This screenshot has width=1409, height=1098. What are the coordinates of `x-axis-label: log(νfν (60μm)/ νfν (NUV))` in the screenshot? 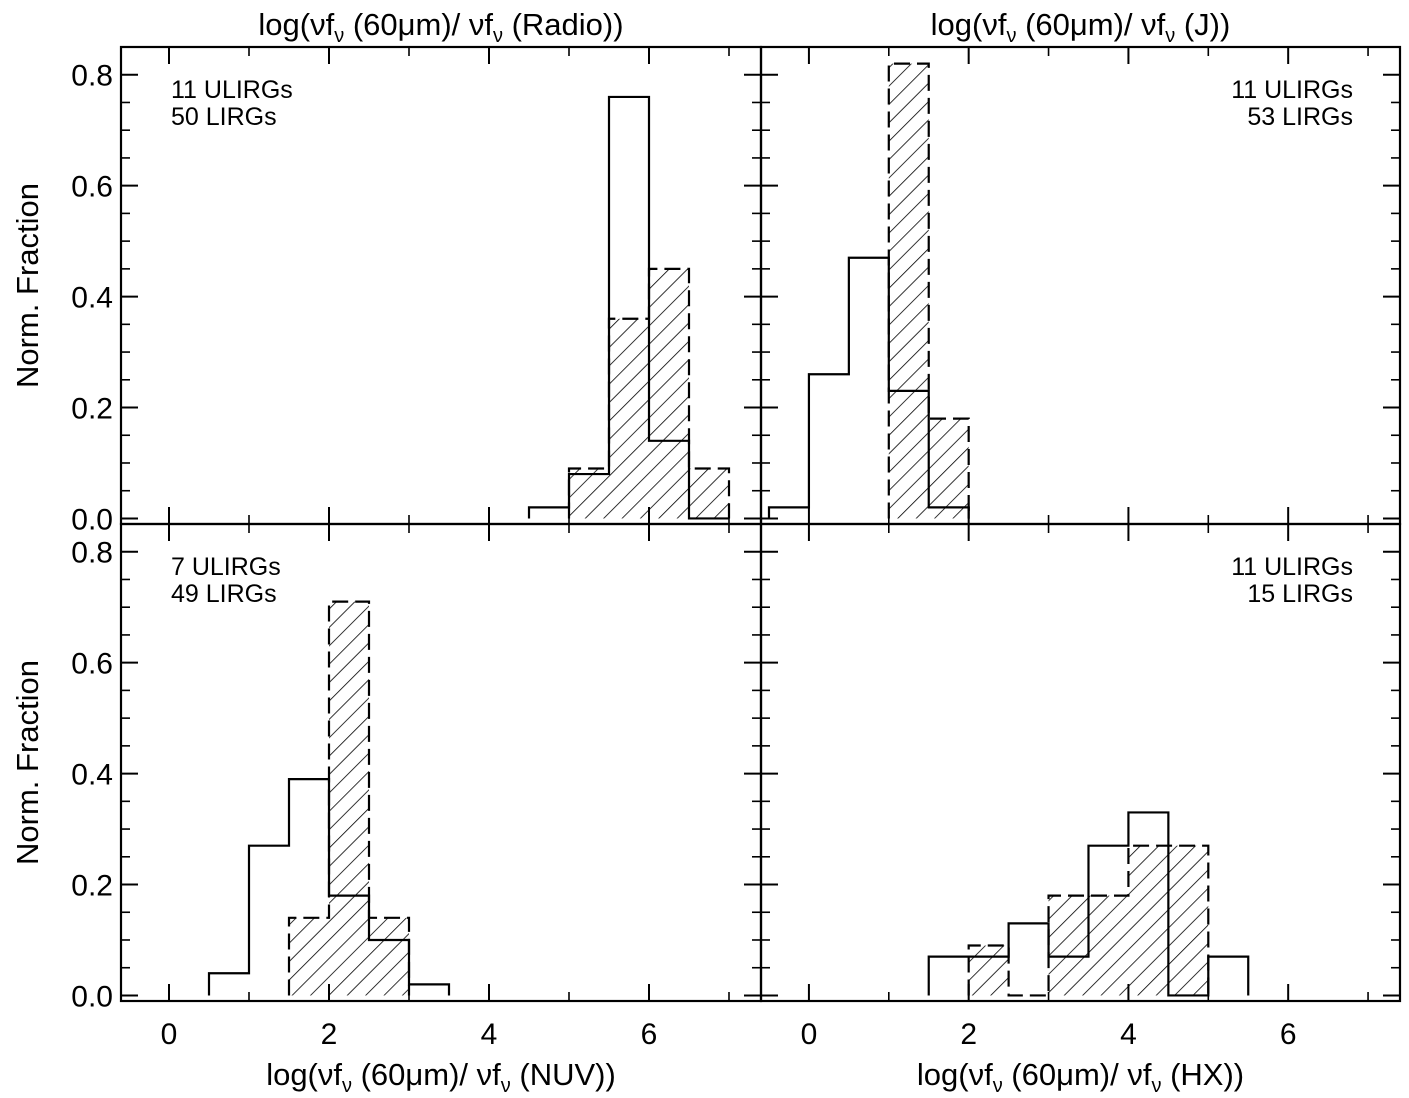 It's located at (441, 1077).